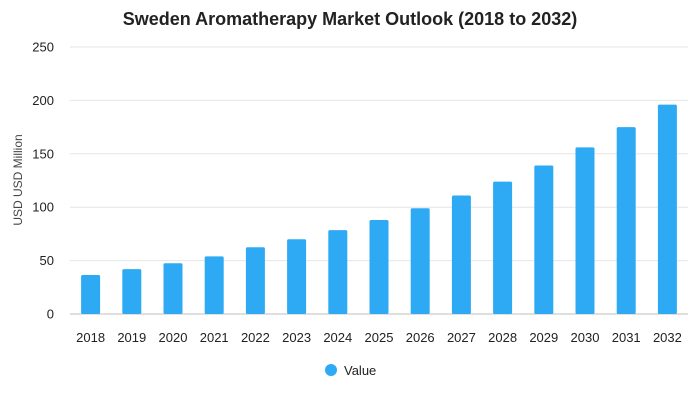  What do you see at coordinates (502, 337) in the screenshot?
I see `x-tick-label: 2028` at bounding box center [502, 337].